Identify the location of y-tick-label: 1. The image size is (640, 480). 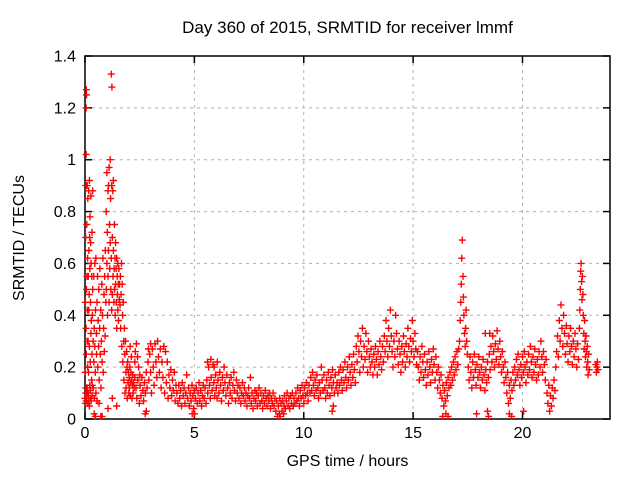
(71, 160).